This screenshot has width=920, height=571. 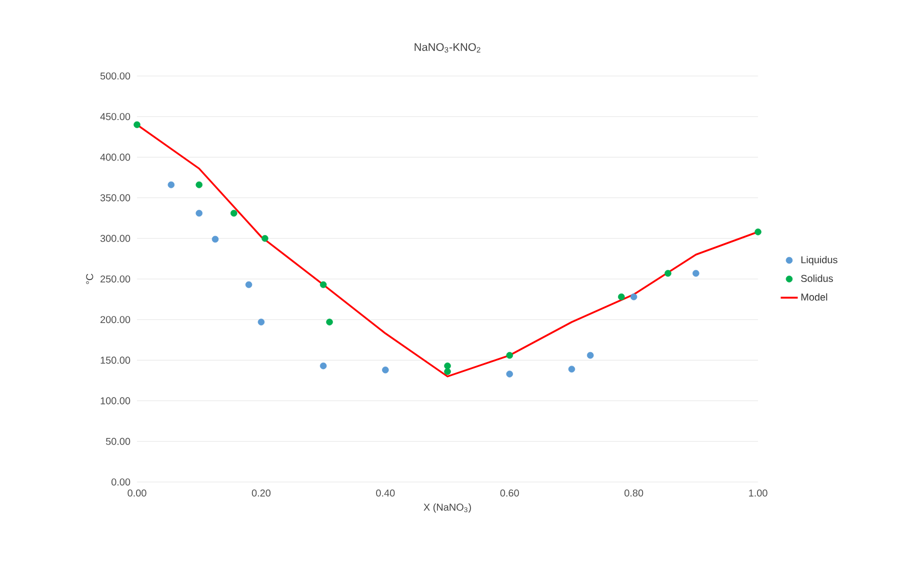 What do you see at coordinates (814, 297) in the screenshot?
I see `legend-label: Model` at bounding box center [814, 297].